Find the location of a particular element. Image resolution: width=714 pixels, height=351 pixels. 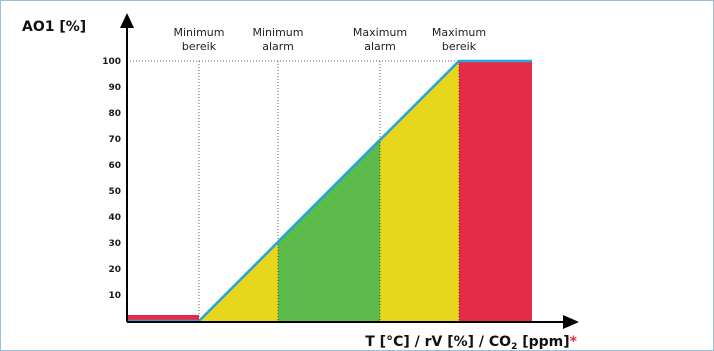

y-tick-50: 50 is located at coordinates (114, 192).